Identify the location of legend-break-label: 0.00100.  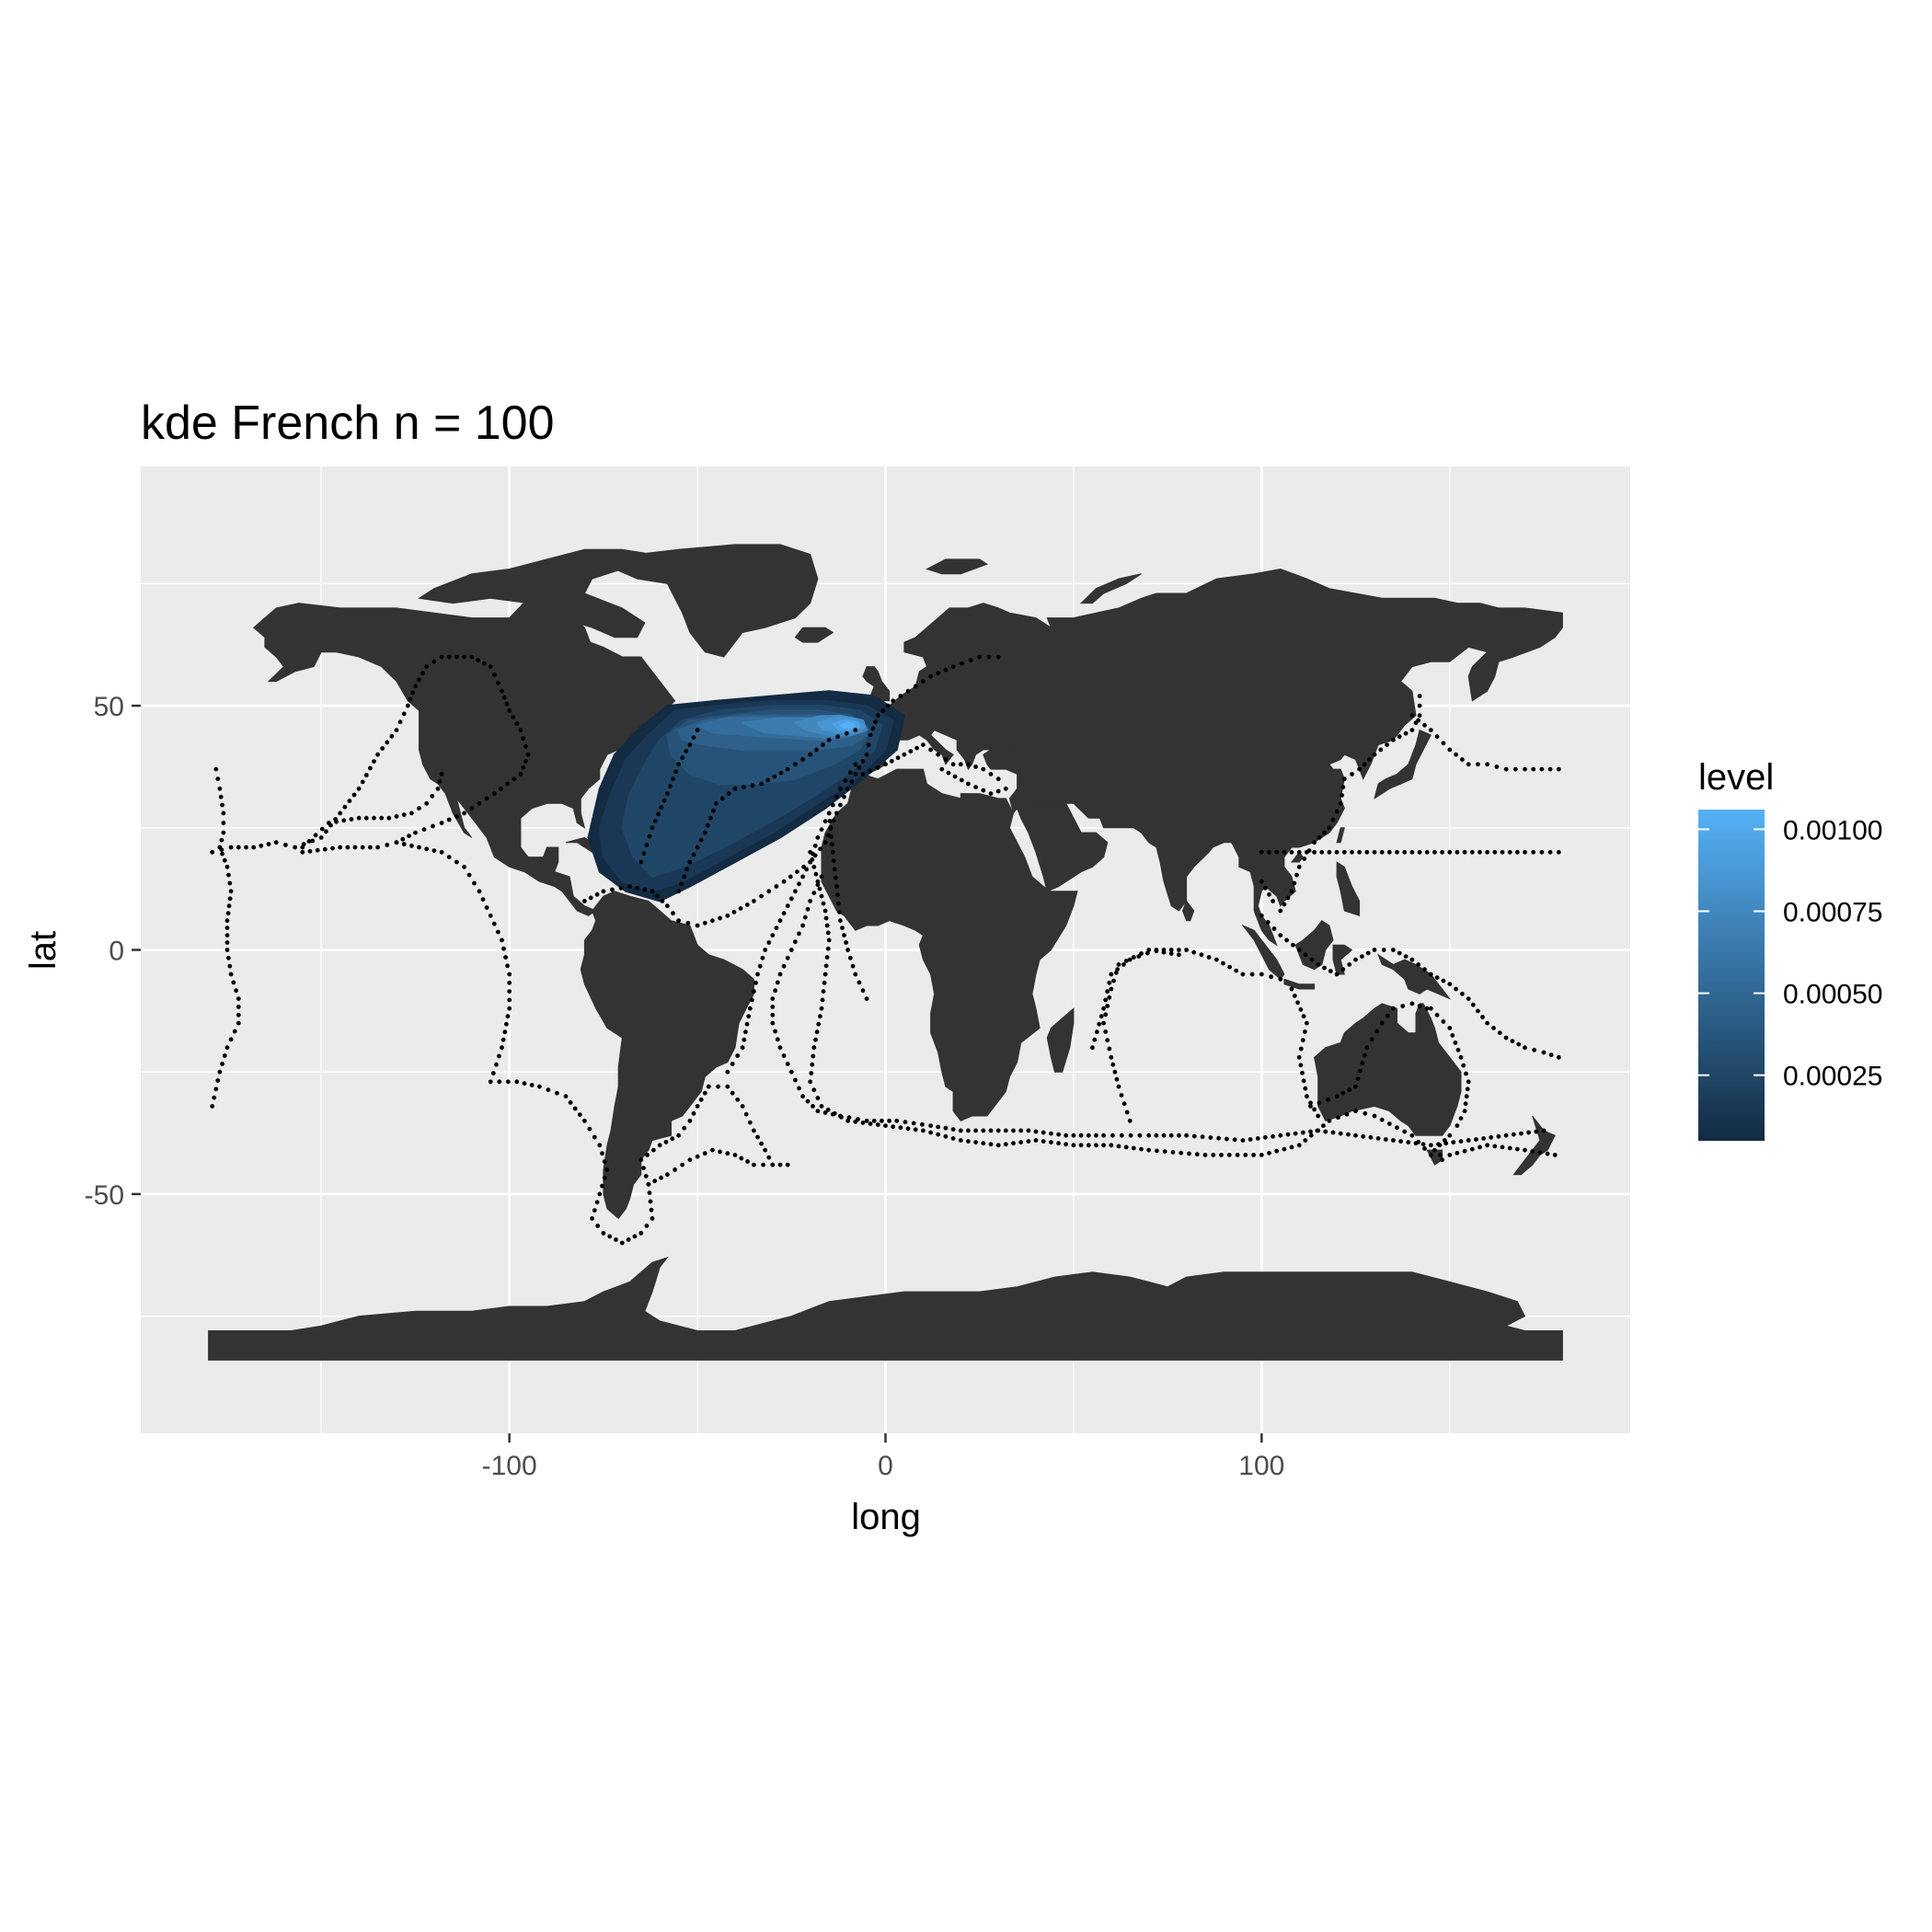
(1832, 830).